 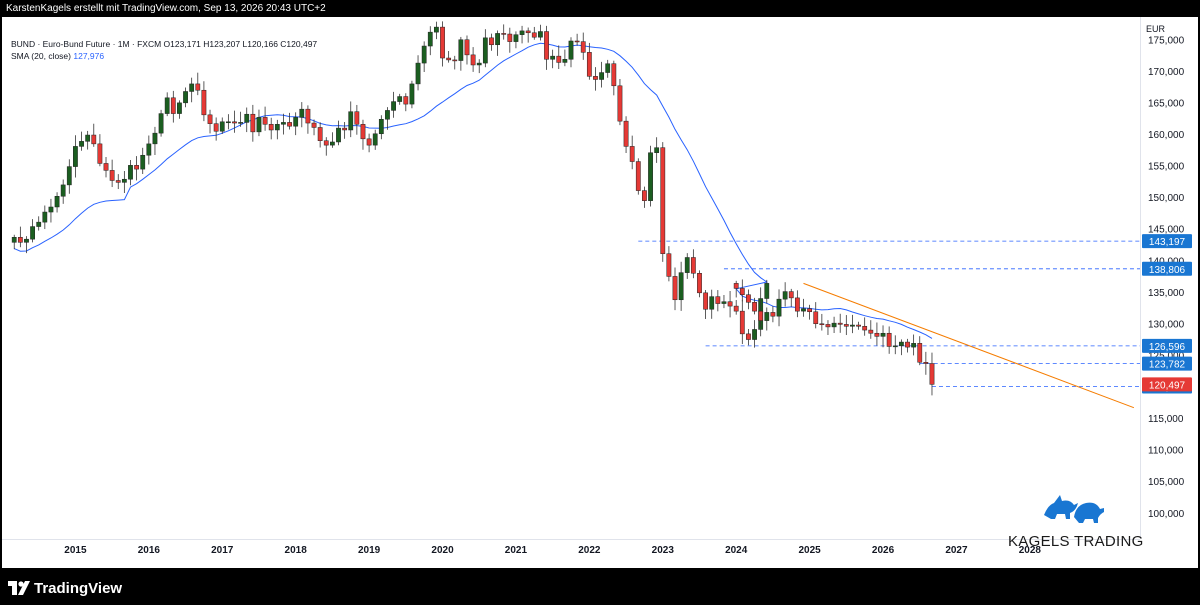 What do you see at coordinates (1166, 167) in the screenshot?
I see `y-tick-label: 155,000` at bounding box center [1166, 167].